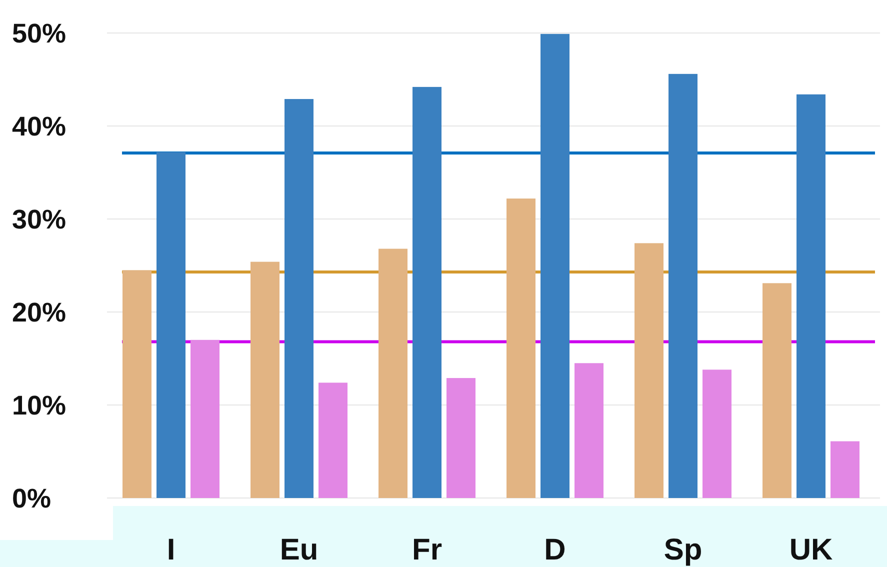 This screenshot has height=567, width=887. What do you see at coordinates (427, 550) in the screenshot?
I see `x-tick-label: Fr` at bounding box center [427, 550].